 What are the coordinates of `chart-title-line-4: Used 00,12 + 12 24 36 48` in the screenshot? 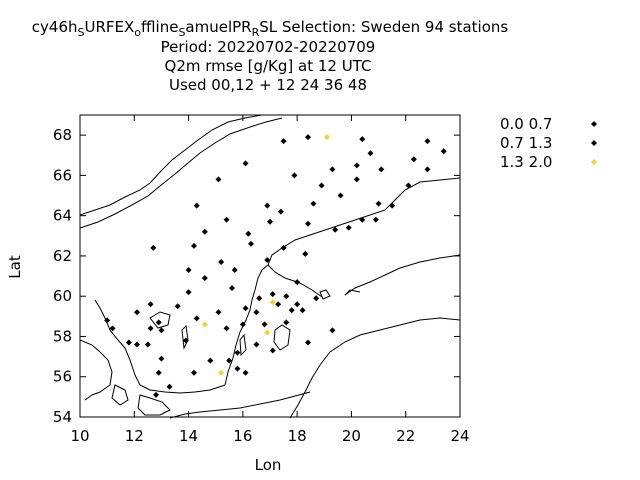 It's located at (268, 85).